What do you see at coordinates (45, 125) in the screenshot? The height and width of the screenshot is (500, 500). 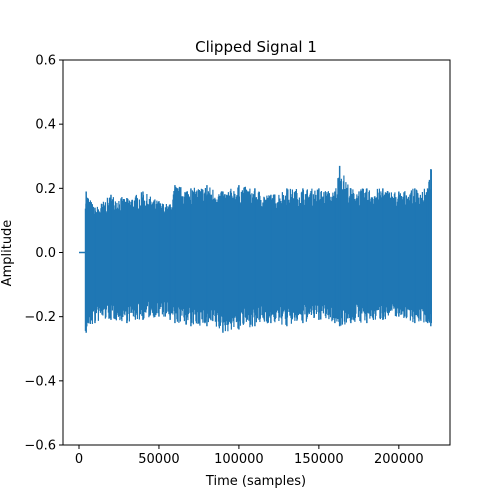 I see `y-tick-label: 0.4` at bounding box center [45, 125].